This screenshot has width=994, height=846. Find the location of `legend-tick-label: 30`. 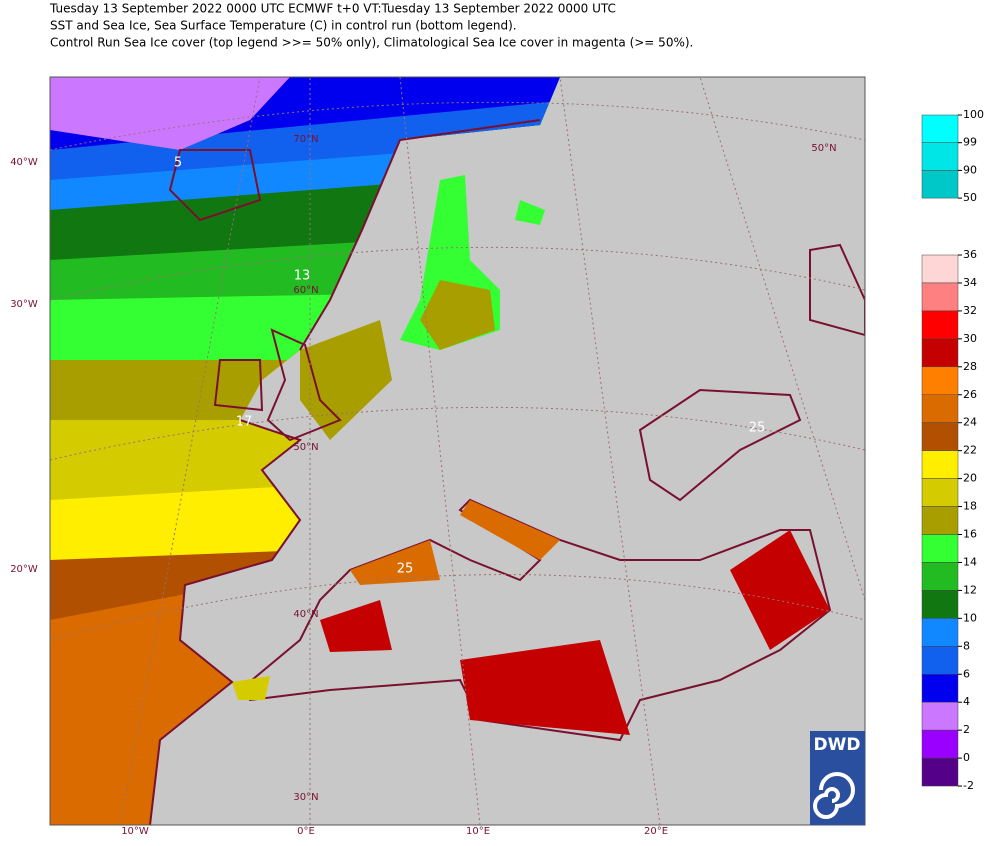

legend-tick-label: 30 is located at coordinates (970, 338).